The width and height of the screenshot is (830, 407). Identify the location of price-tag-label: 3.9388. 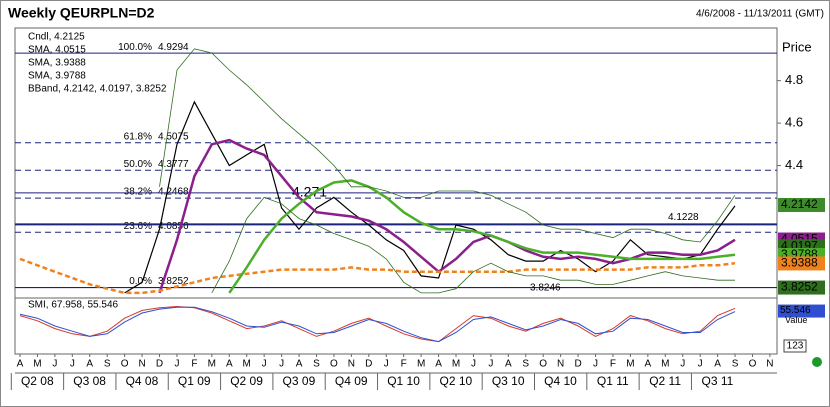
(799, 263).